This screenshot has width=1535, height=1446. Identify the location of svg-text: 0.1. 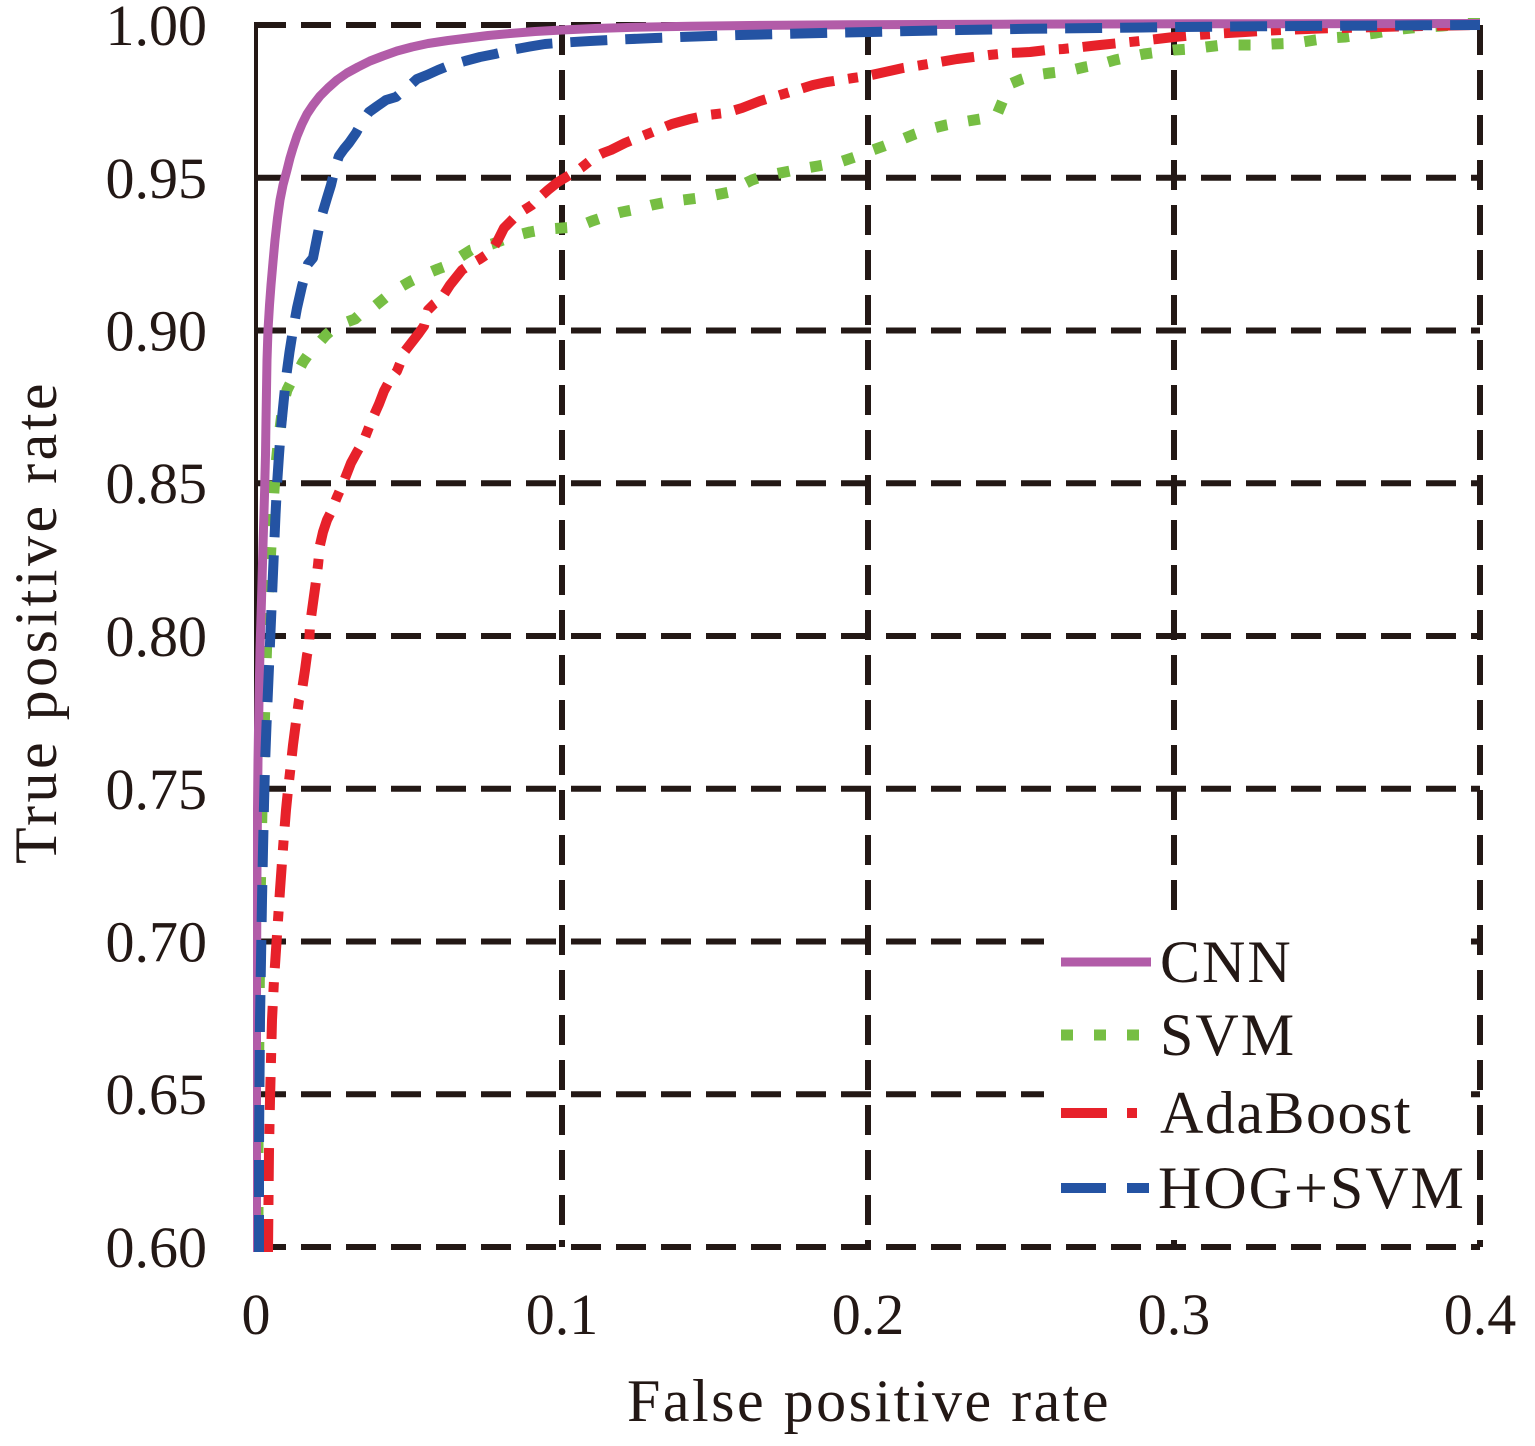
(562, 1314).